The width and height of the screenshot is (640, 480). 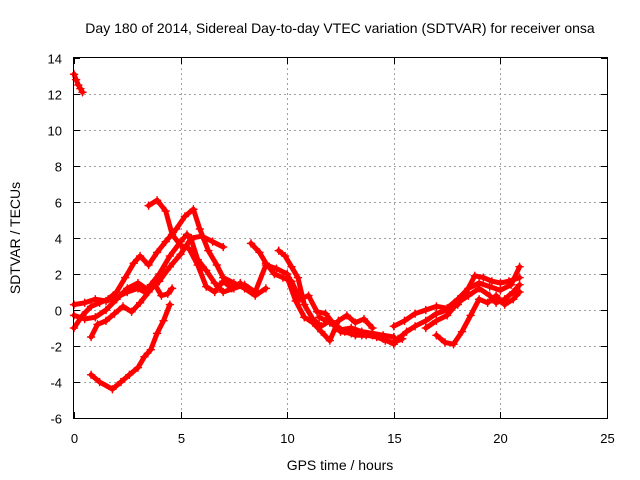 What do you see at coordinates (394, 438) in the screenshot?
I see `x-tick-label: 15` at bounding box center [394, 438].